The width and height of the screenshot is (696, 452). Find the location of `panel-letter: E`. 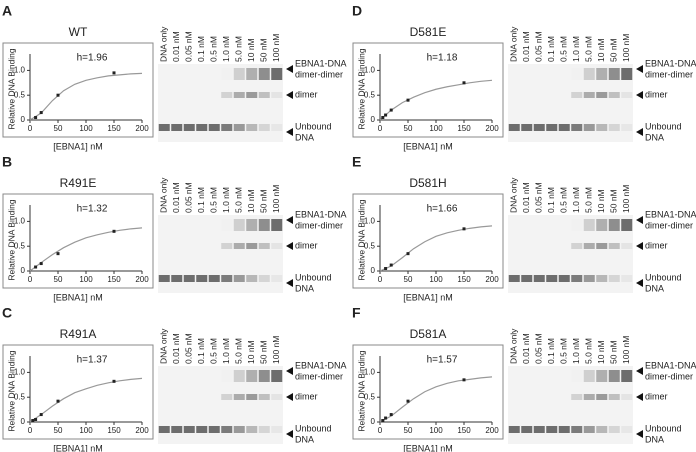

panel-letter: E is located at coordinates (356, 162).